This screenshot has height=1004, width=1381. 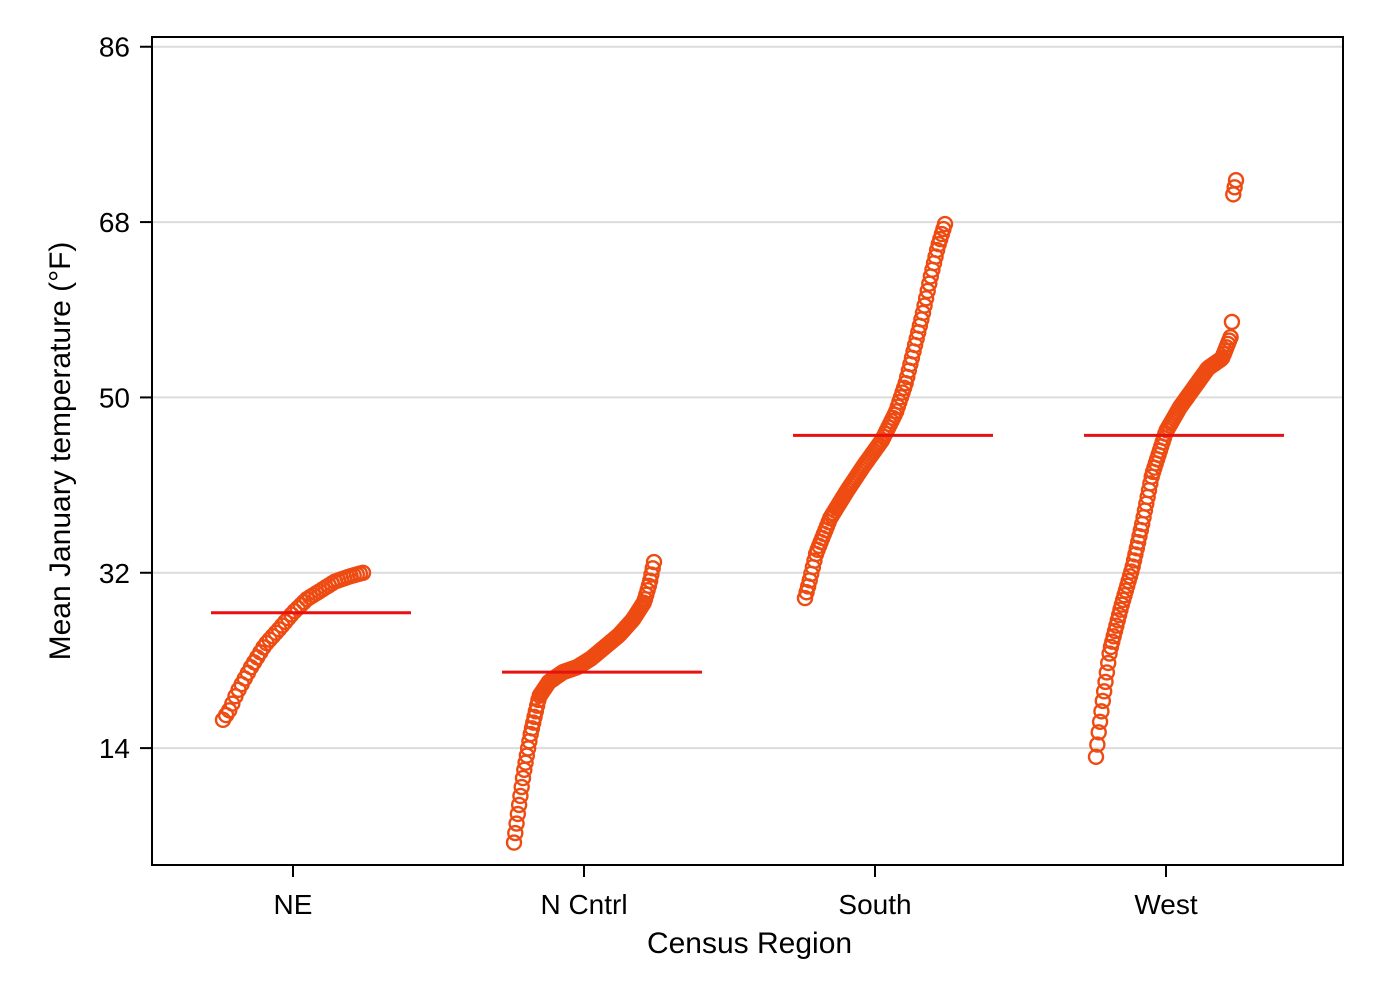 I want to click on x-axis-title: Census Region, so click(x=749, y=943).